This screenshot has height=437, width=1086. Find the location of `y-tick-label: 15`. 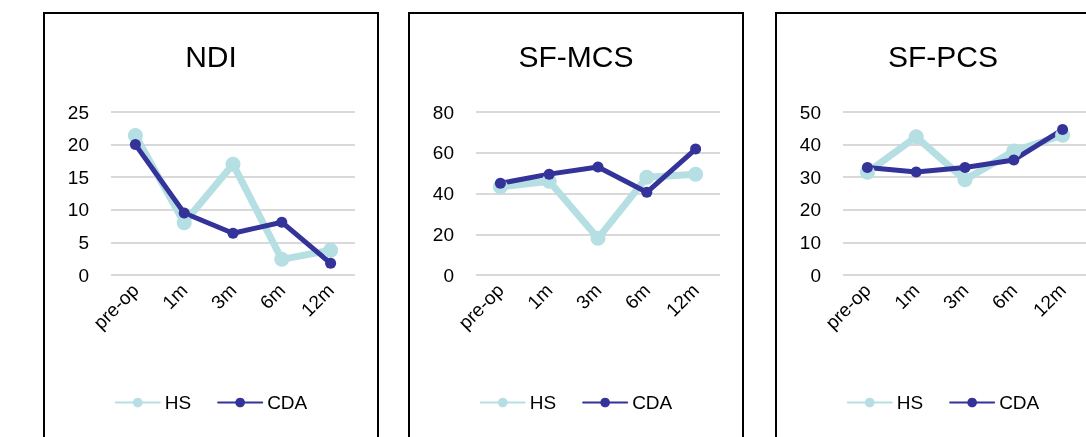

y-tick-label: 15 is located at coordinates (78, 177).